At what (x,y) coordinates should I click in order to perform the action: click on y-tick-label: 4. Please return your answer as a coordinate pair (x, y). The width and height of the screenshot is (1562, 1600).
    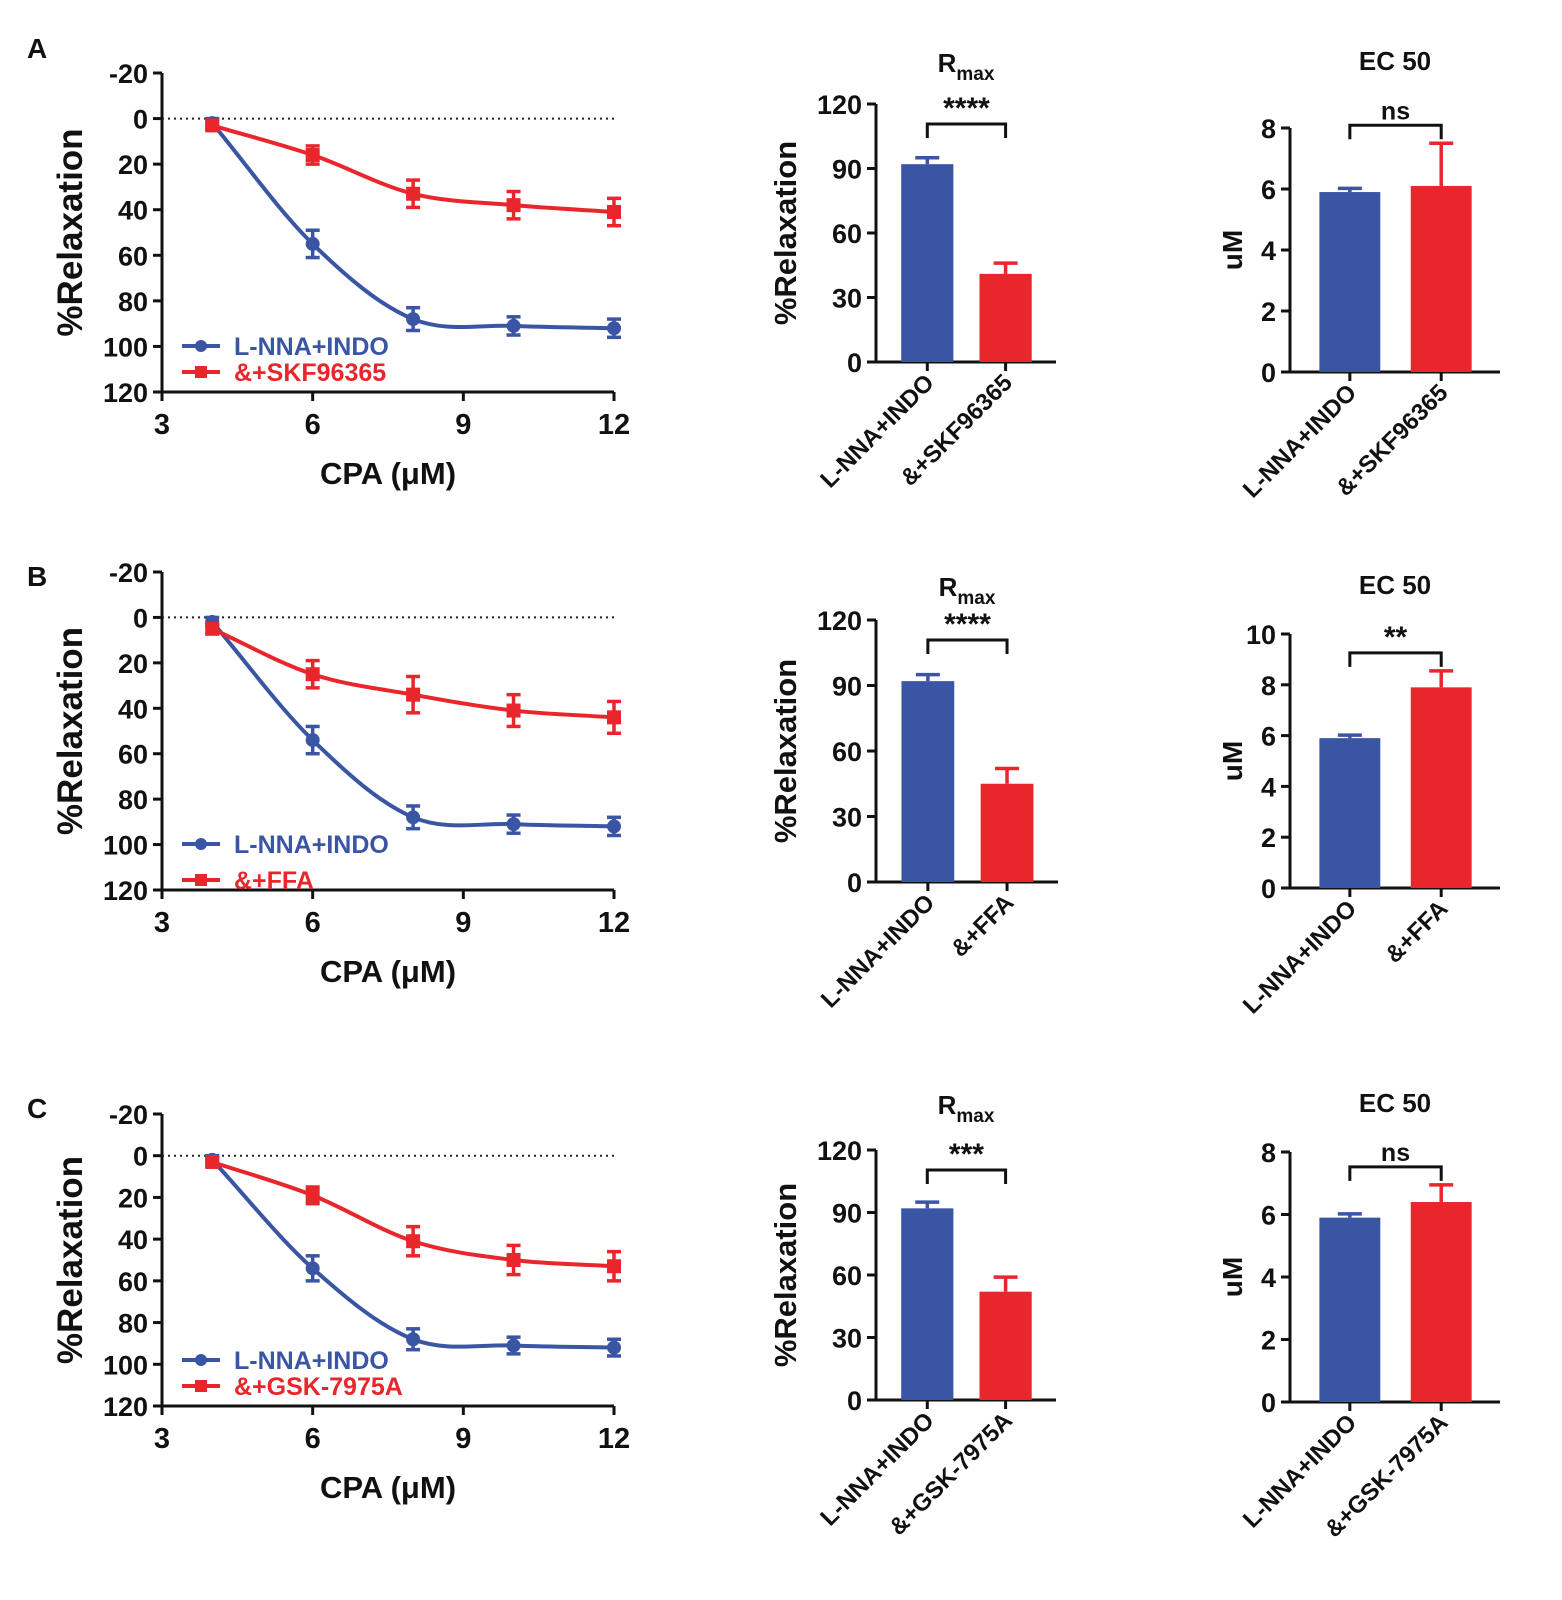
    Looking at the image, I should click on (1268, 787).